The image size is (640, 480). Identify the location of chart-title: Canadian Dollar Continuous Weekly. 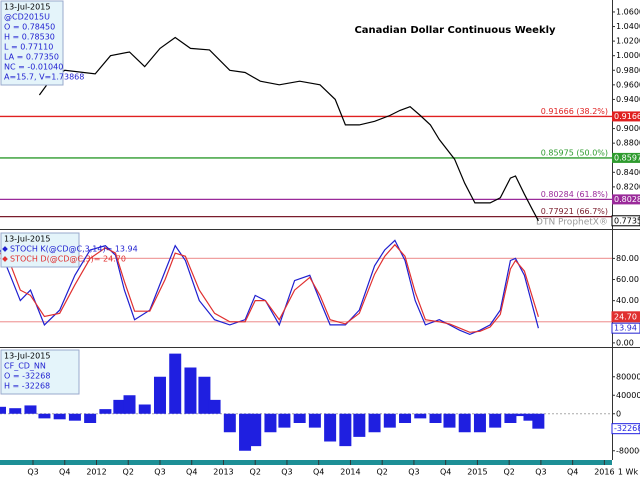
(455, 30).